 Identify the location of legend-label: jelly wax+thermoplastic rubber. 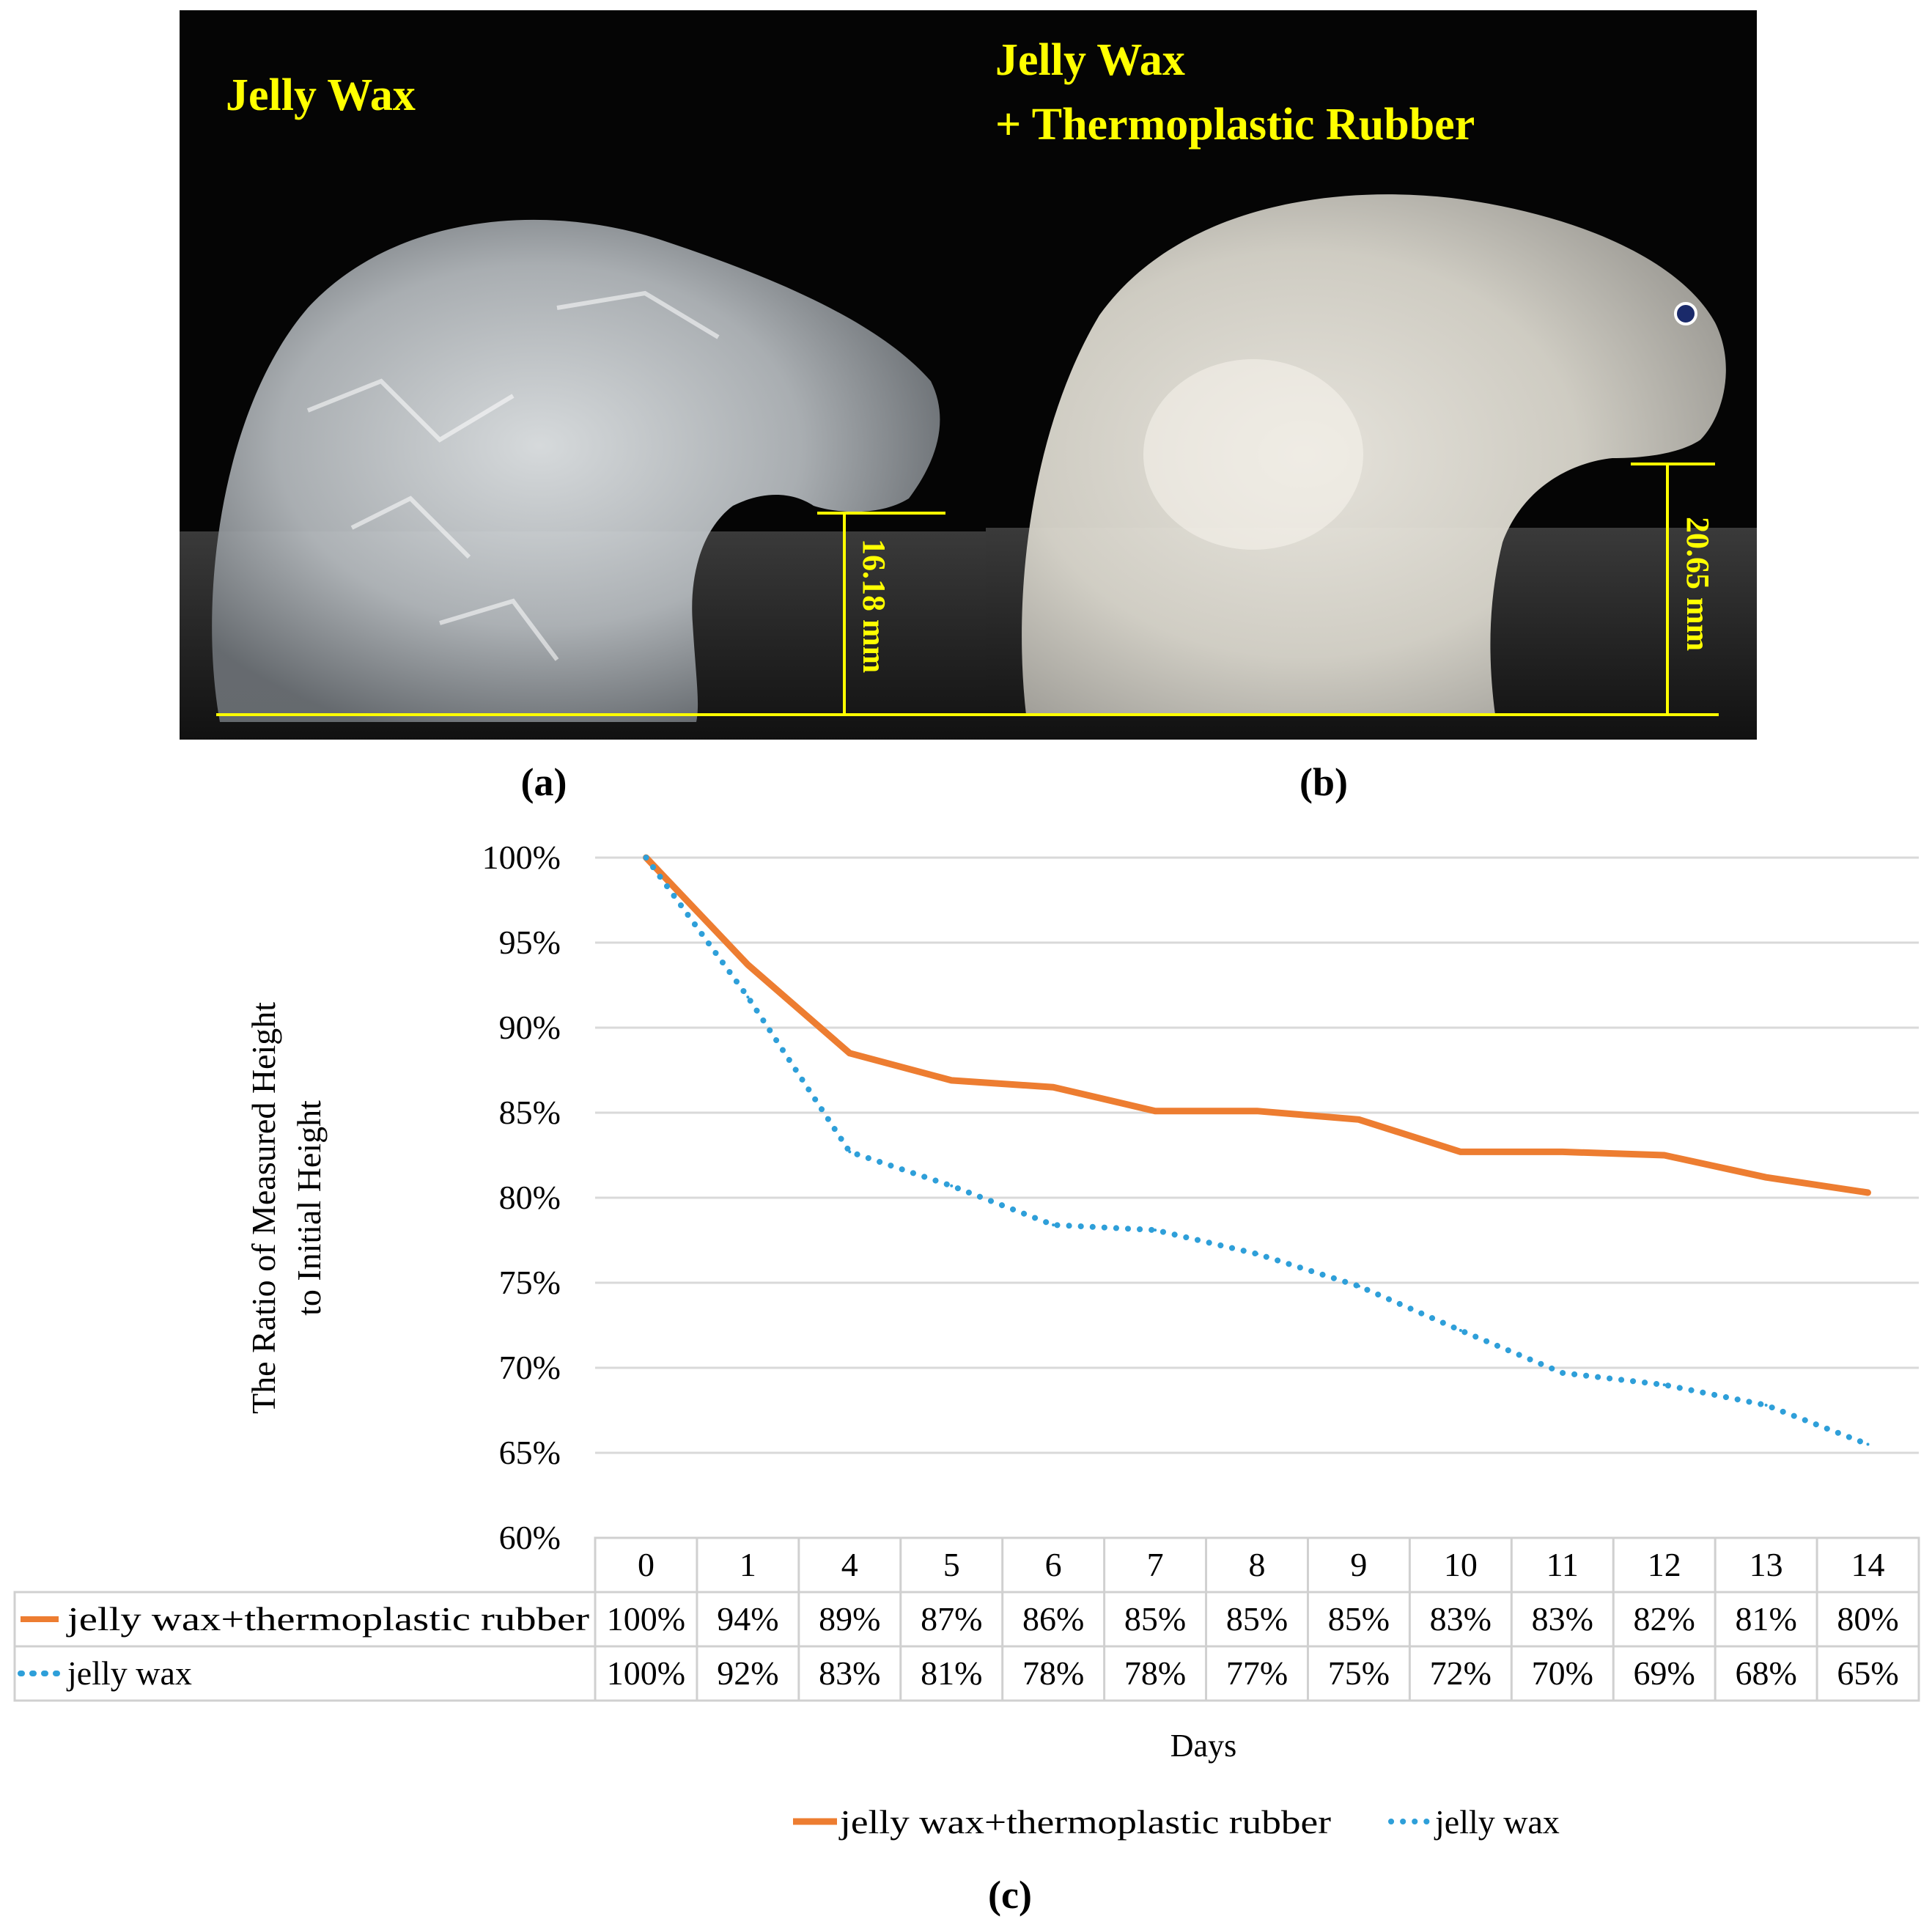
(1084, 1822).